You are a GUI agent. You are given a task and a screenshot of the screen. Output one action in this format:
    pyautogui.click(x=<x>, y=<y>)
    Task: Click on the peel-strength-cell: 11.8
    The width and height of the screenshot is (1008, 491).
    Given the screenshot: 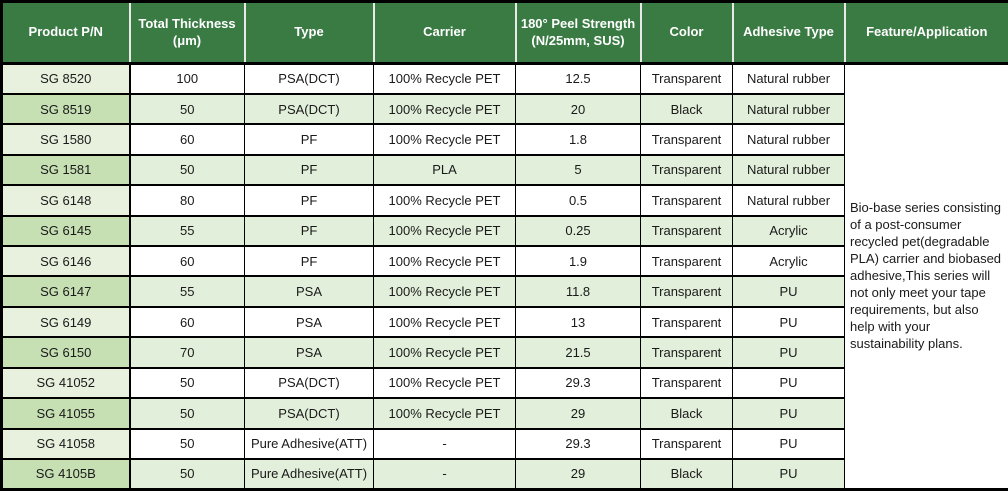 What is the action you would take?
    pyautogui.click(x=578, y=292)
    